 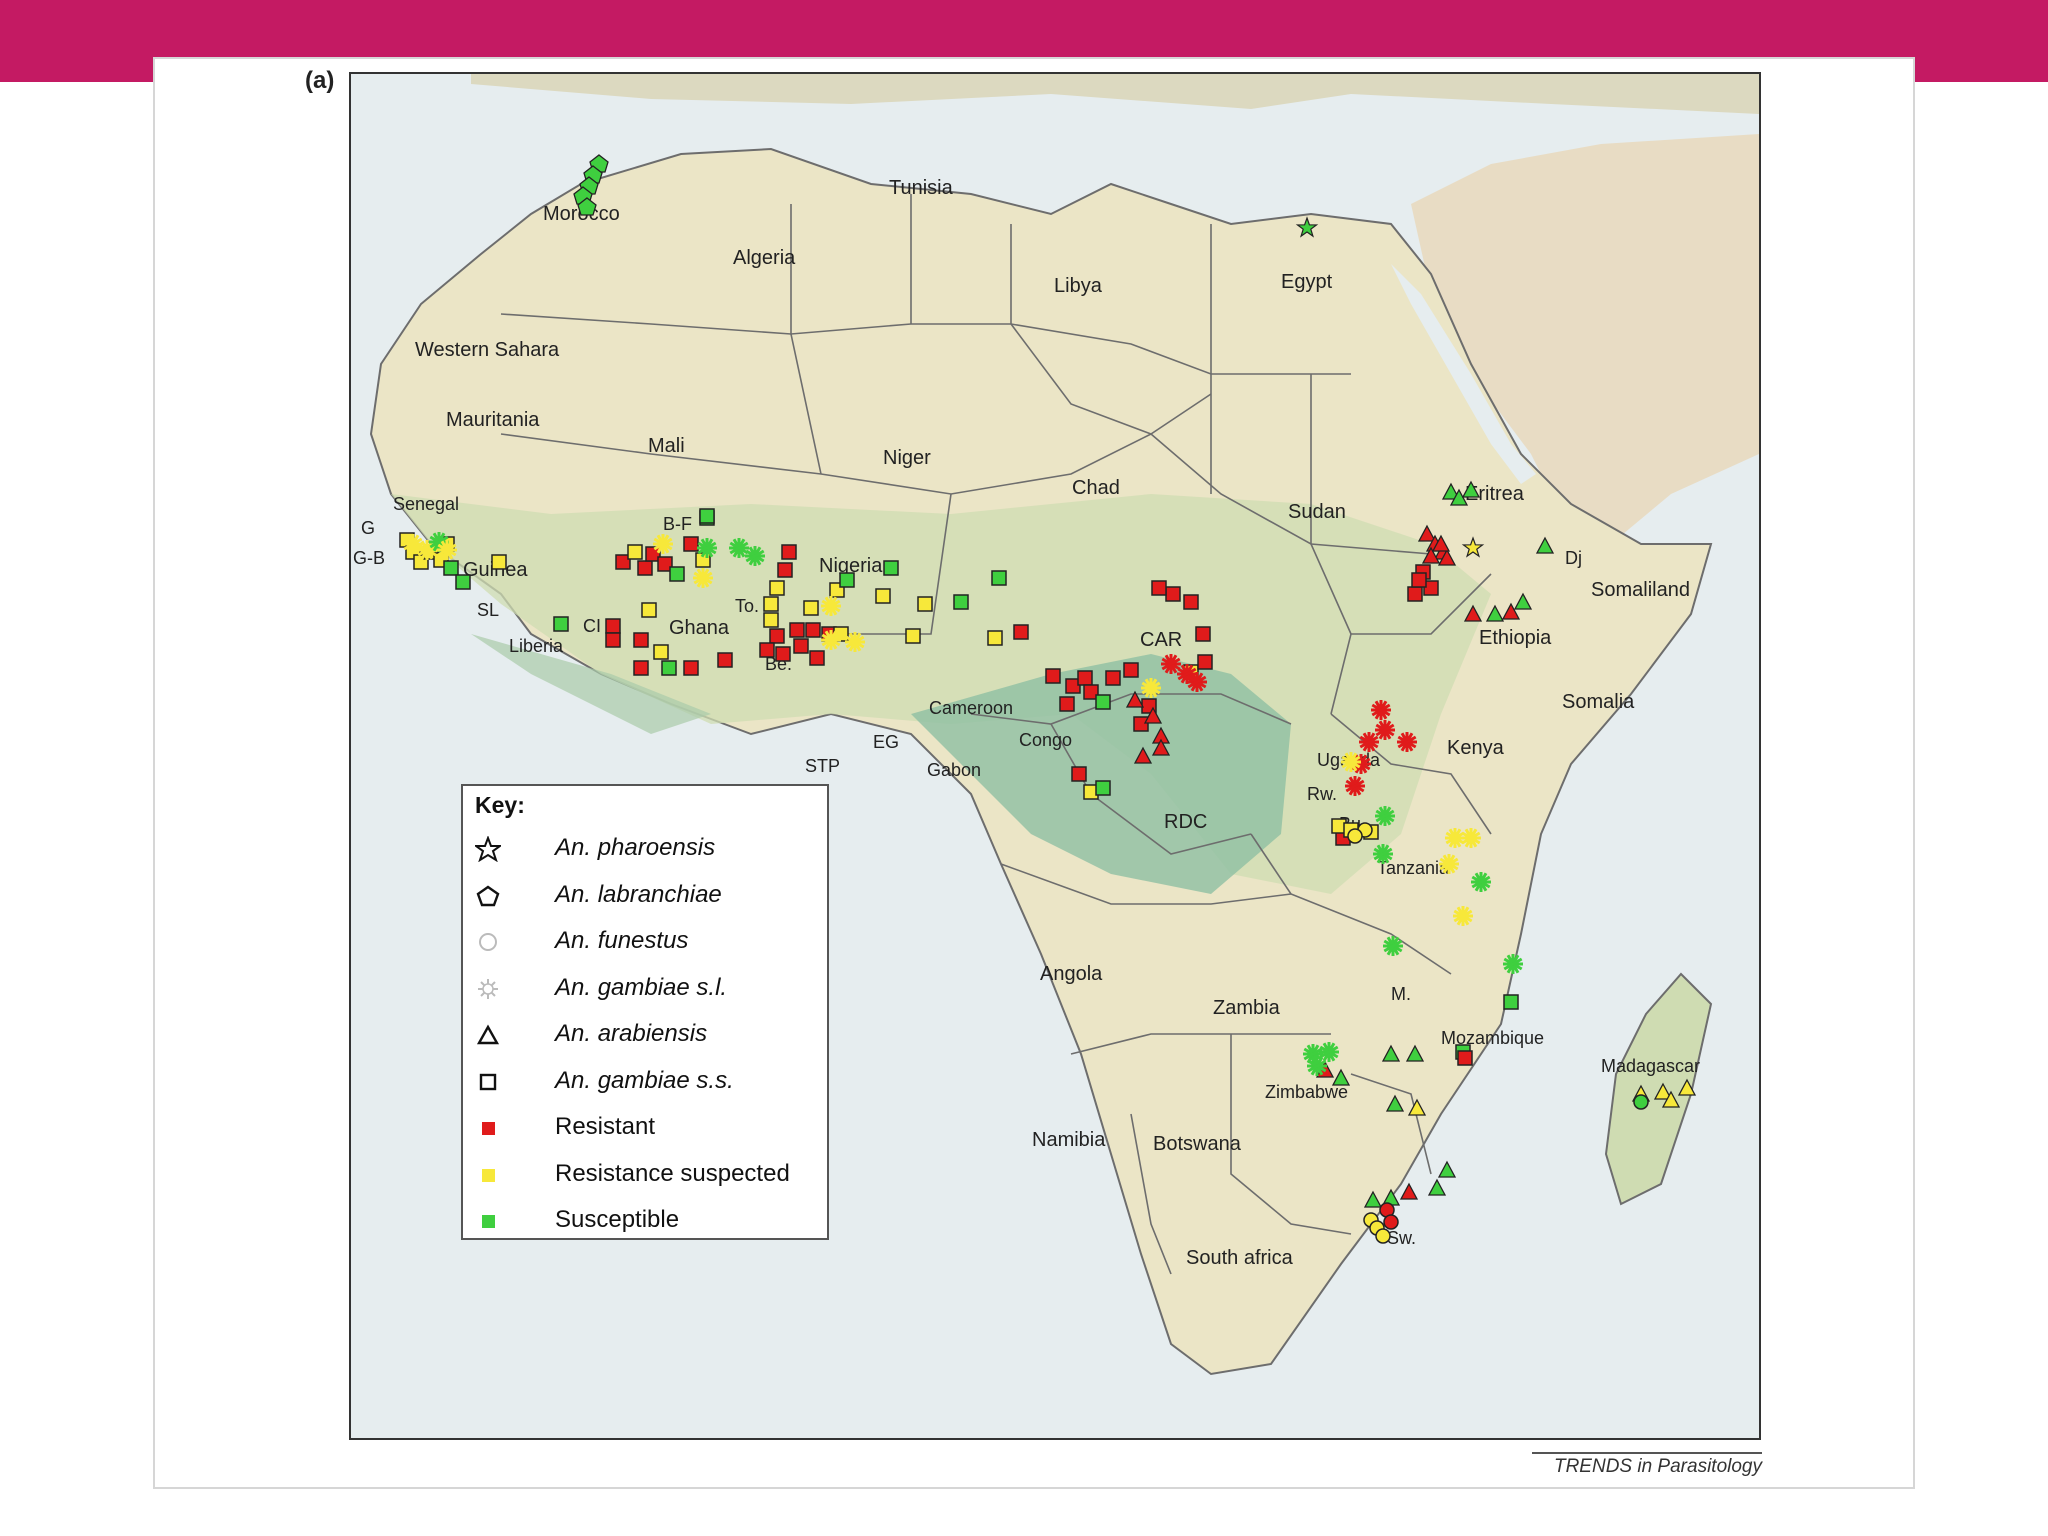 What do you see at coordinates (851, 566) in the screenshot?
I see `label-nigeria: Nigeria` at bounding box center [851, 566].